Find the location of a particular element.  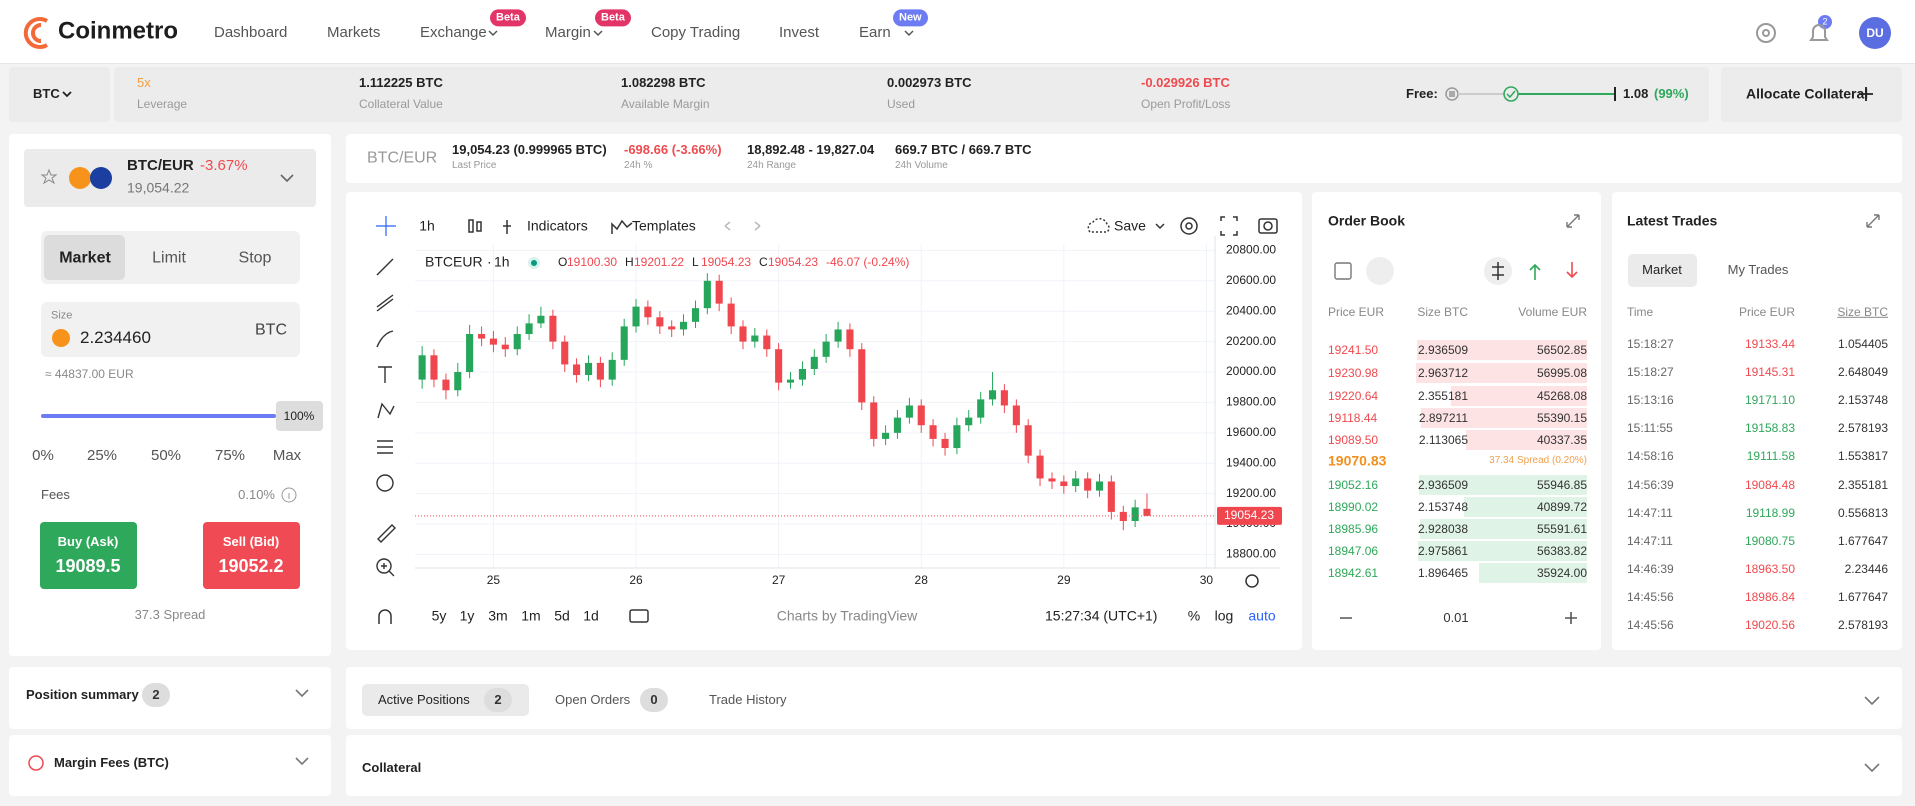

trade-size: 2.355181 is located at coordinates (1862, 484).